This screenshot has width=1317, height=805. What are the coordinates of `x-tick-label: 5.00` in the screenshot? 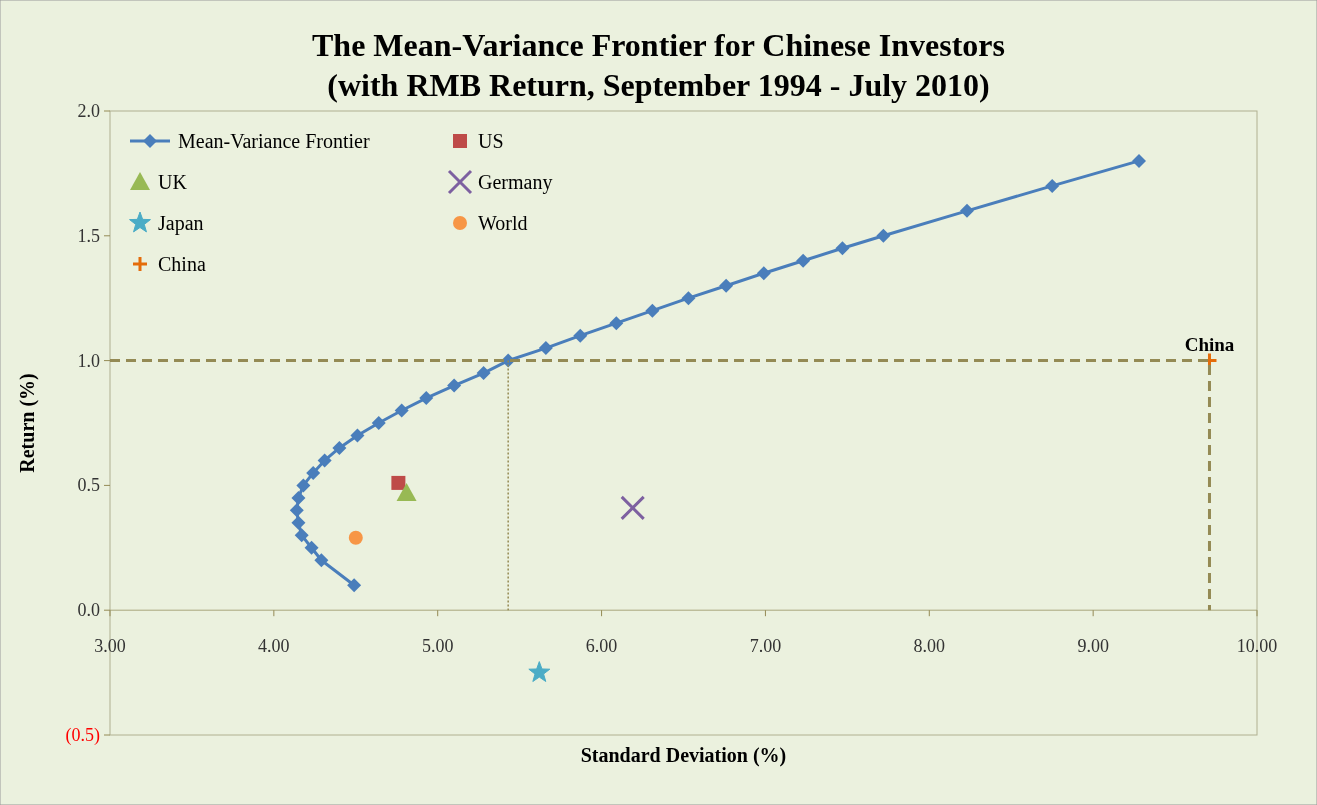 It's located at (437, 646).